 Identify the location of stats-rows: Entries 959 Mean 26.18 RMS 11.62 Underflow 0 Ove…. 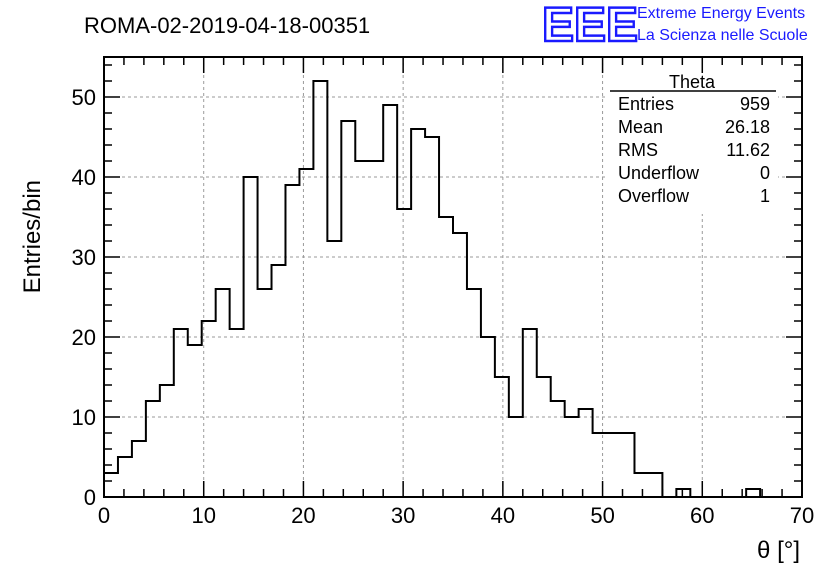
(694, 150).